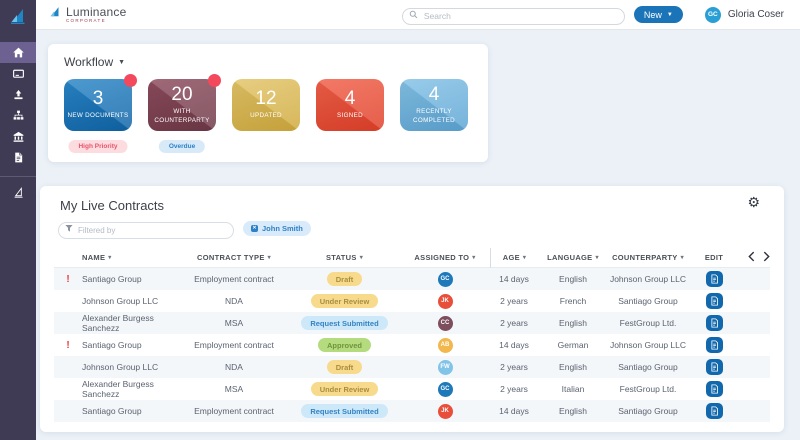  I want to click on workflow-card-0: 3 NEW DOCUMENTS, so click(100, 102).